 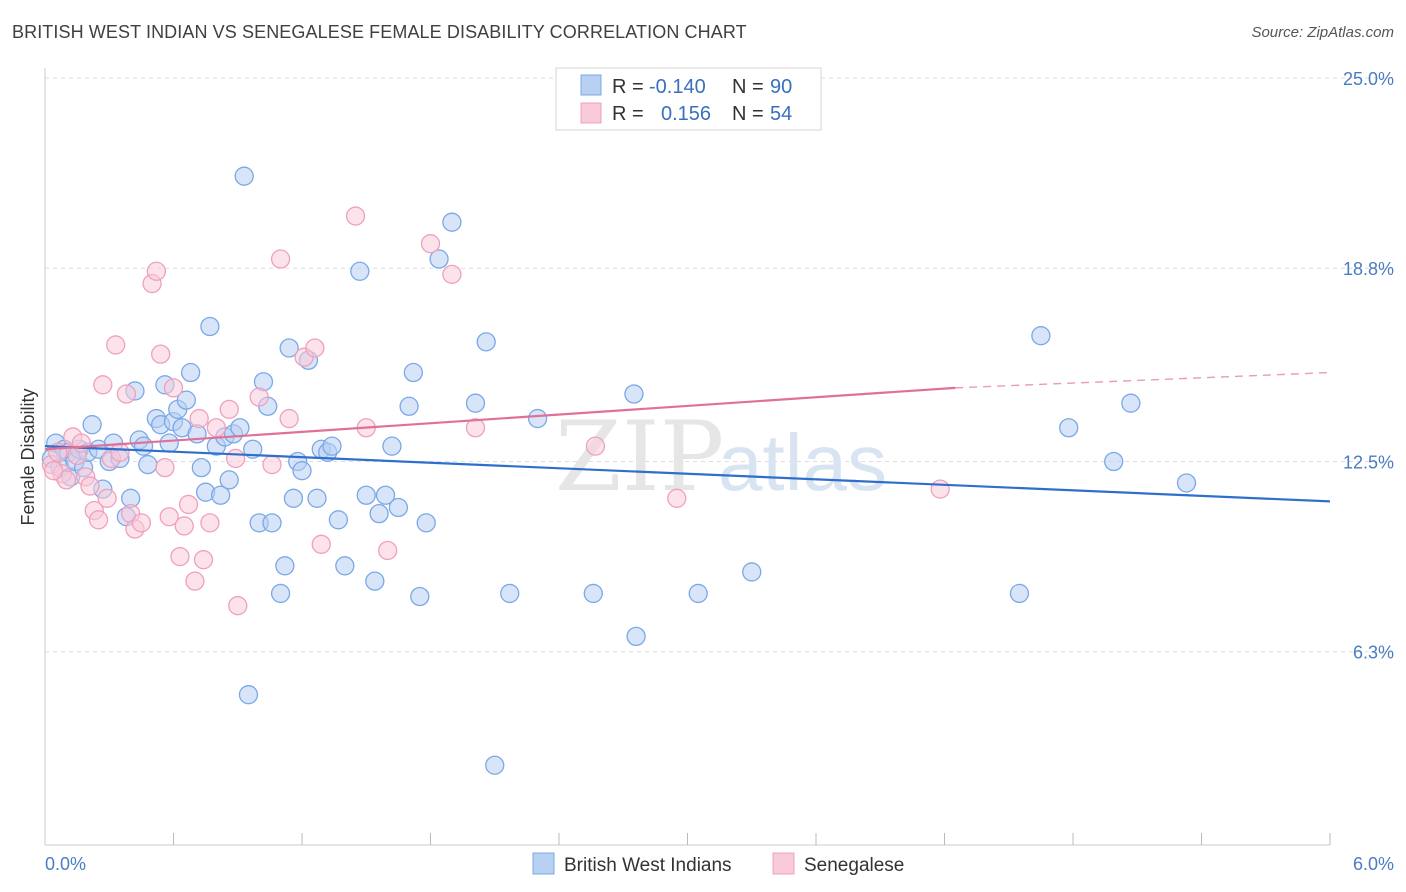 I want to click on x-tick-label-max: 6.0%, so click(x=1373, y=864).